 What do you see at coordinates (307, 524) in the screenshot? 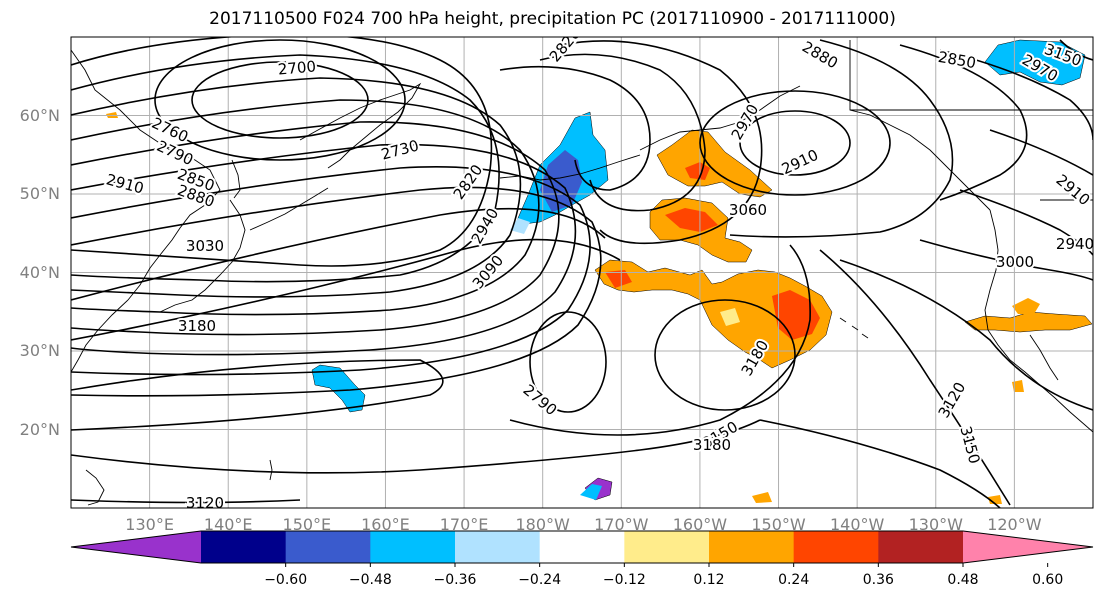
I see `longitude-label: 150°E` at bounding box center [307, 524].